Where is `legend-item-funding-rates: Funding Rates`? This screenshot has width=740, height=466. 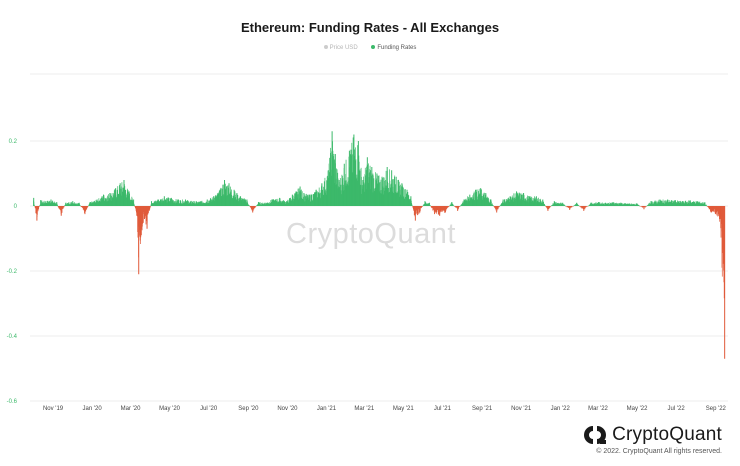 legend-item-funding-rates: Funding Rates is located at coordinates (393, 48).